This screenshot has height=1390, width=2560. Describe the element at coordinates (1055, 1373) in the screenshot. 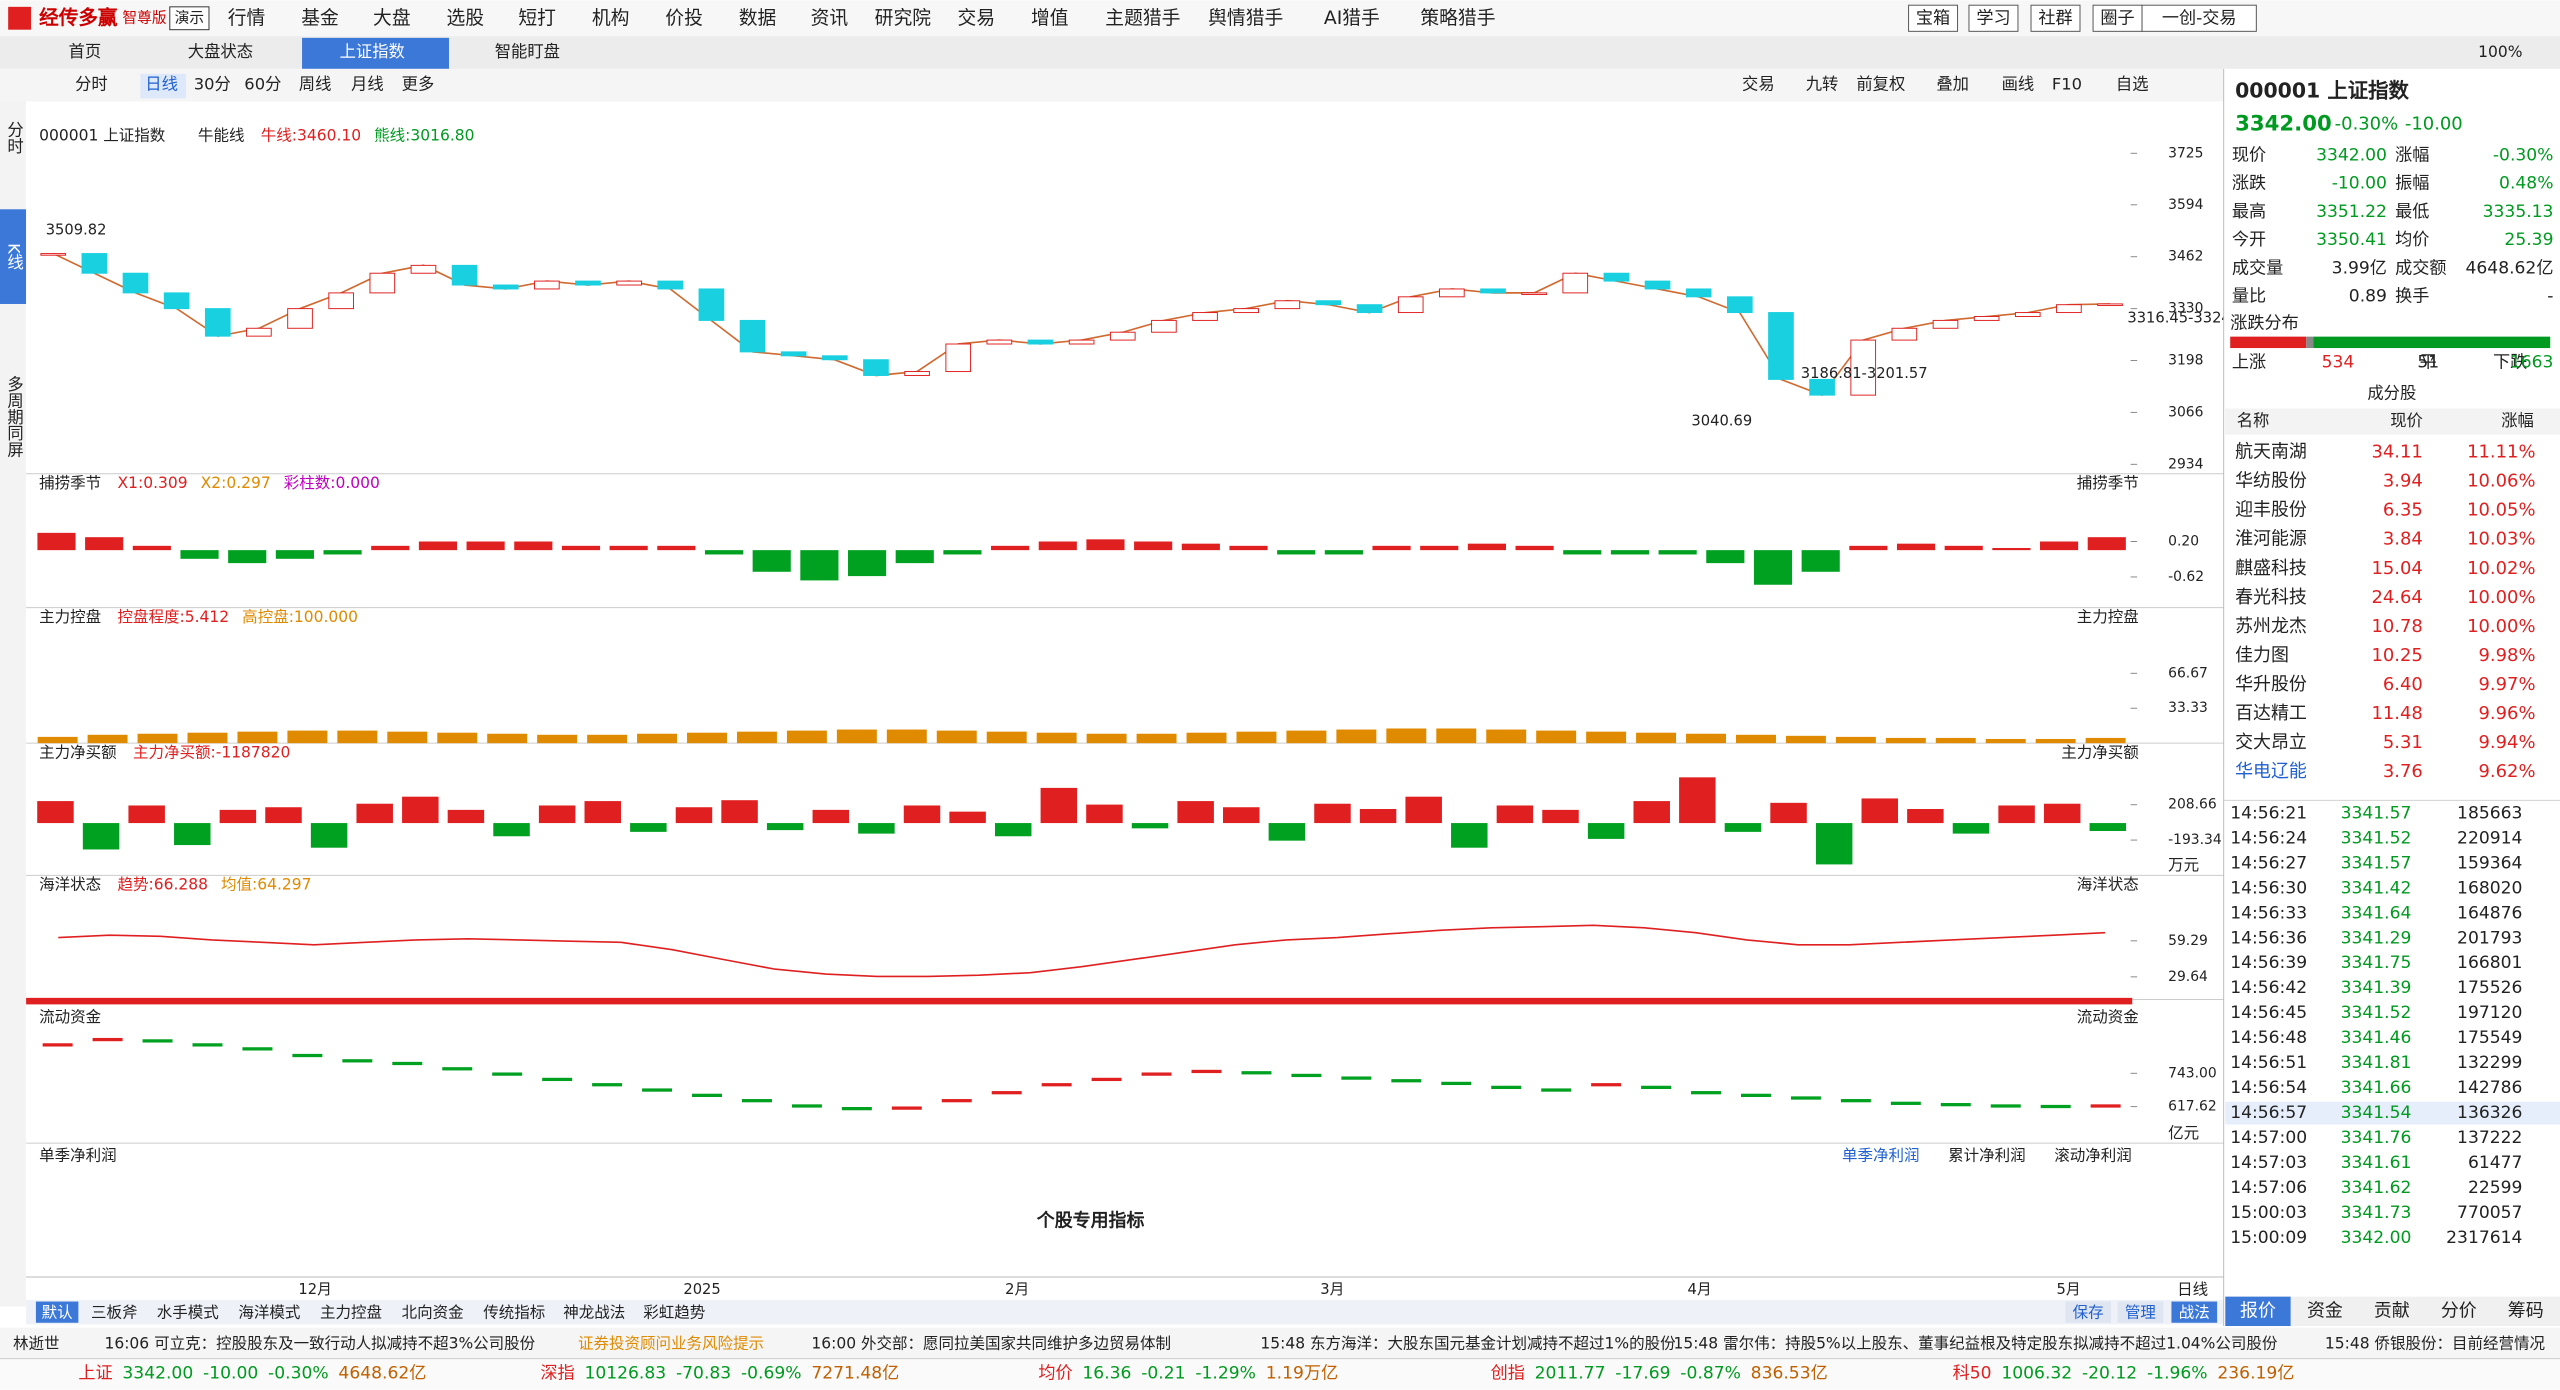

I see `index-name: 均价` at that location.